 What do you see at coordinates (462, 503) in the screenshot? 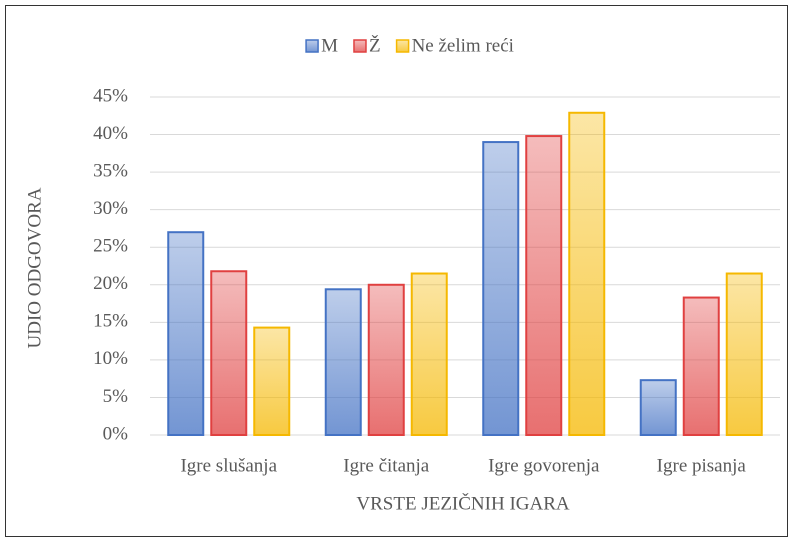
I see `x-axis-label: VRSTE JEZIČNIH IGARA` at bounding box center [462, 503].